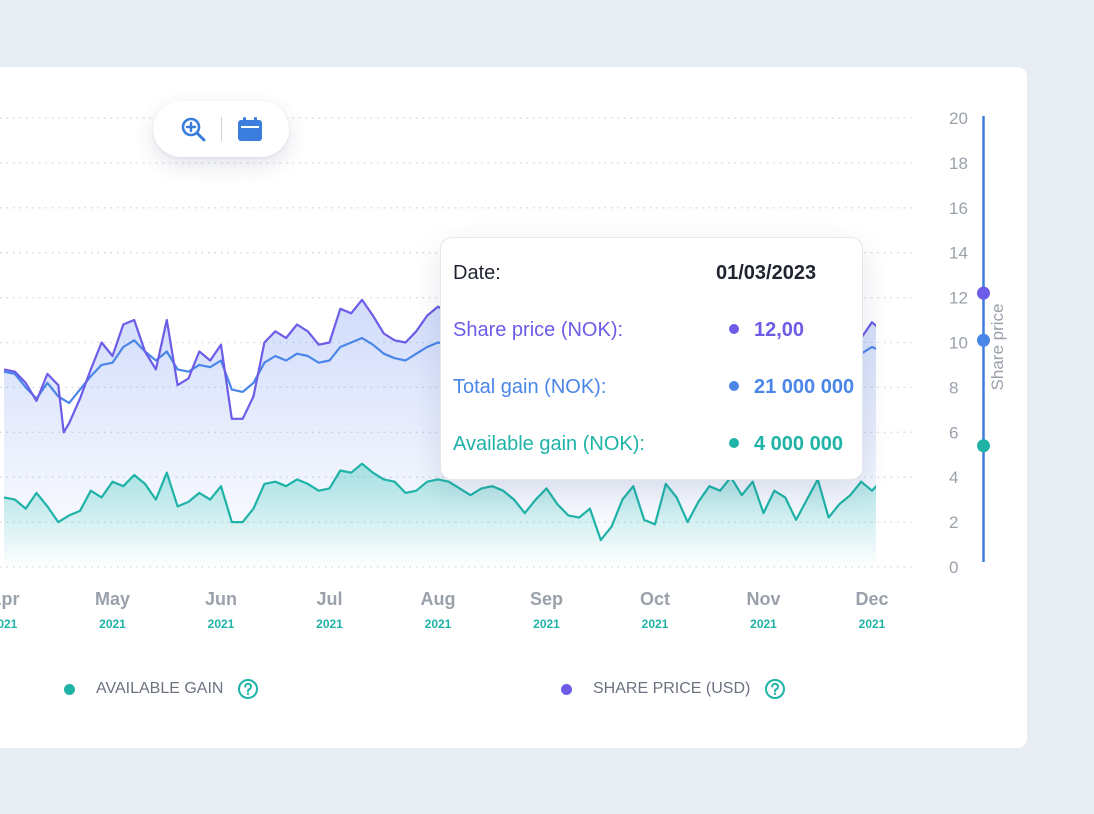 Image resolution: width=1094 pixels, height=814 pixels. I want to click on tooltip-date-label: Date:, so click(477, 273).